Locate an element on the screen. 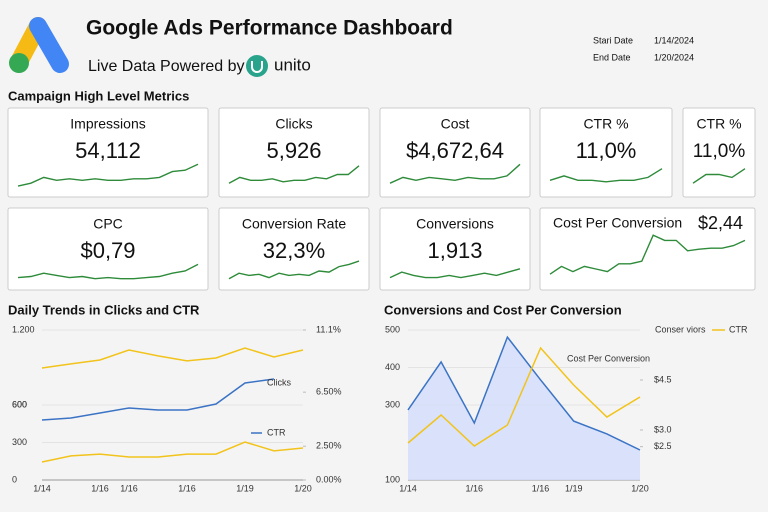 This screenshot has width=768, height=512. card-value: $0,79 is located at coordinates (107, 250).